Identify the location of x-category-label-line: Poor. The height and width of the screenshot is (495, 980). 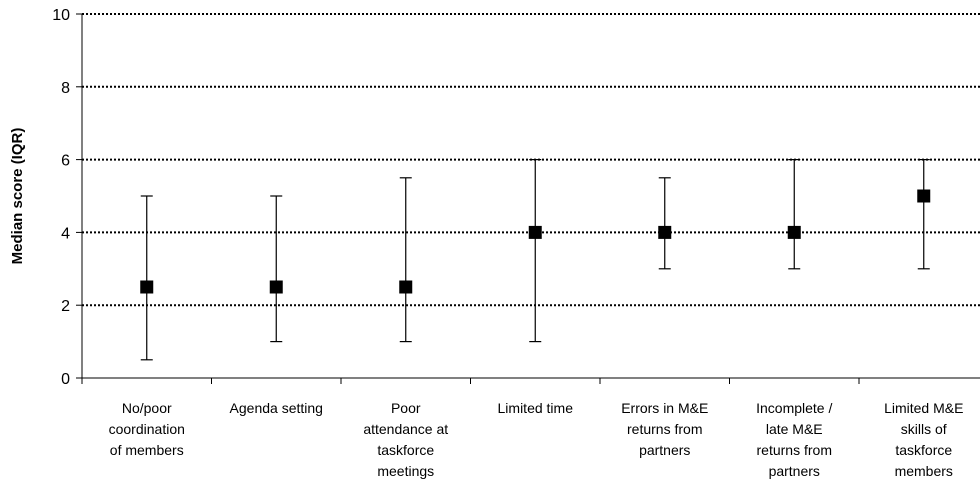
(406, 408).